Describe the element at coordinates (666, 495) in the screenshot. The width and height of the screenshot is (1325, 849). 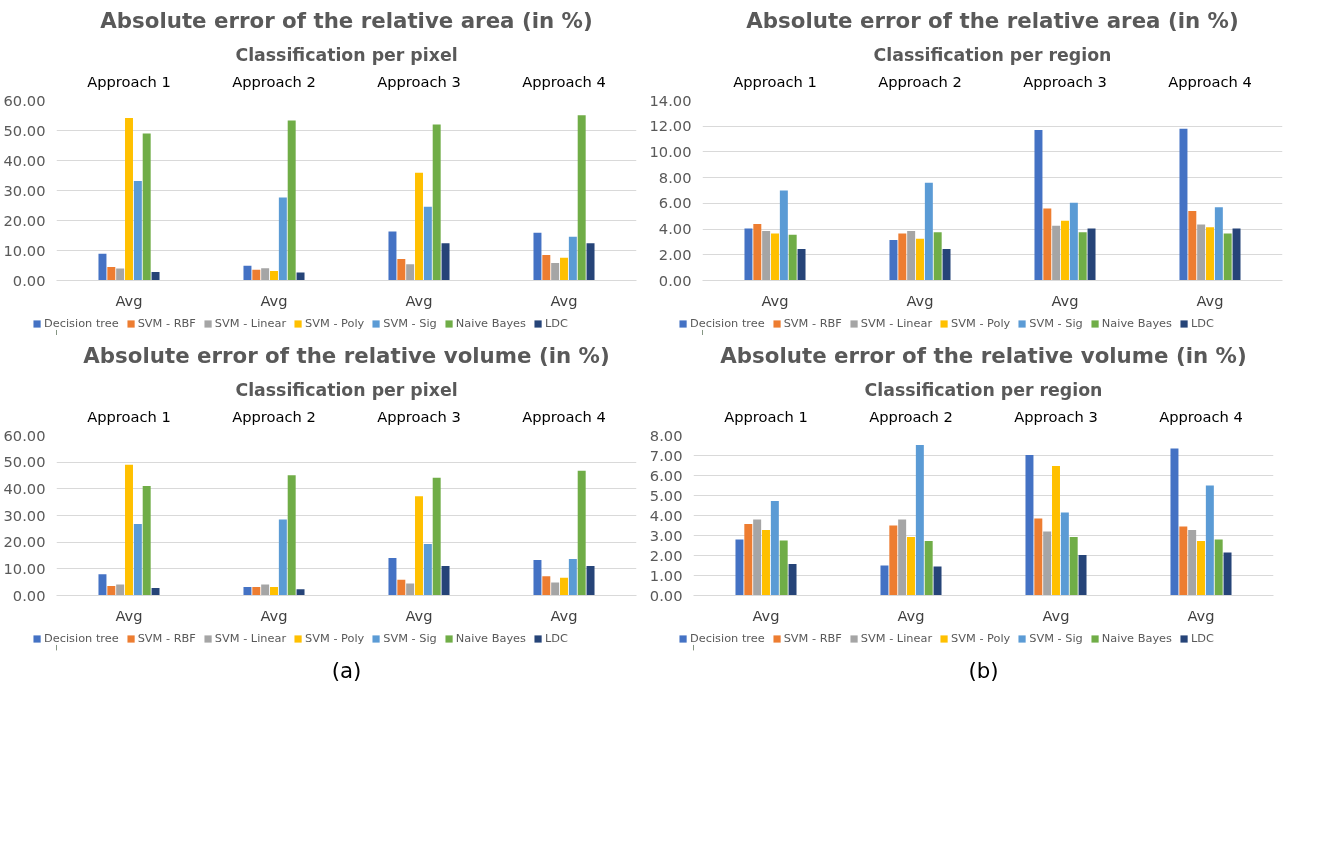
I see `y-tick-label: 5.00` at that location.